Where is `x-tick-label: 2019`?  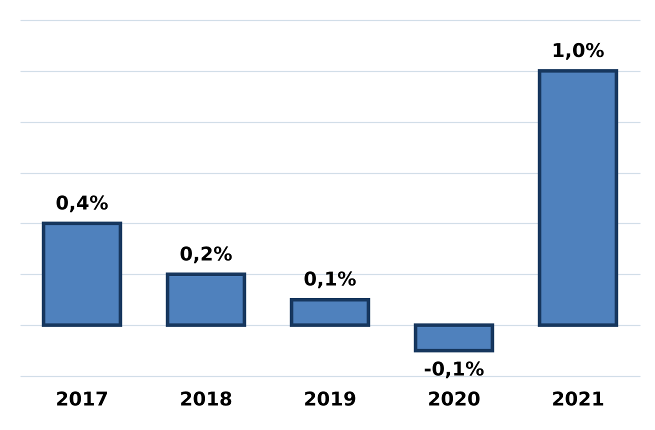
x-tick-label: 2019 is located at coordinates (330, 399).